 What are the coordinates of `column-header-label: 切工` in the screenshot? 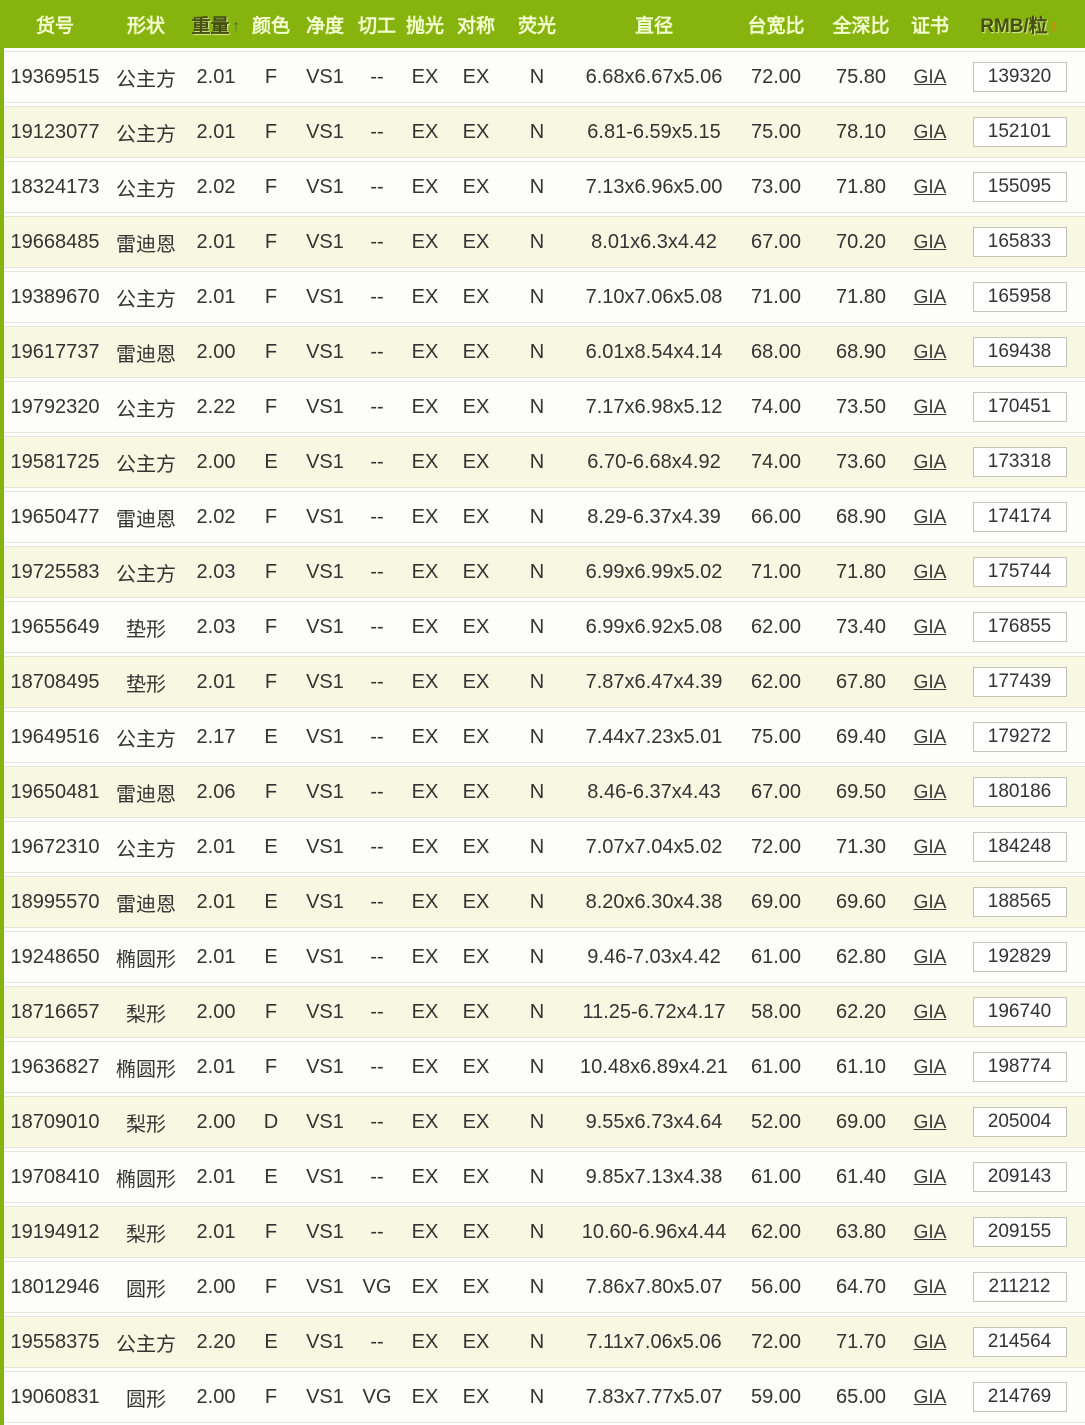 It's located at (376, 26).